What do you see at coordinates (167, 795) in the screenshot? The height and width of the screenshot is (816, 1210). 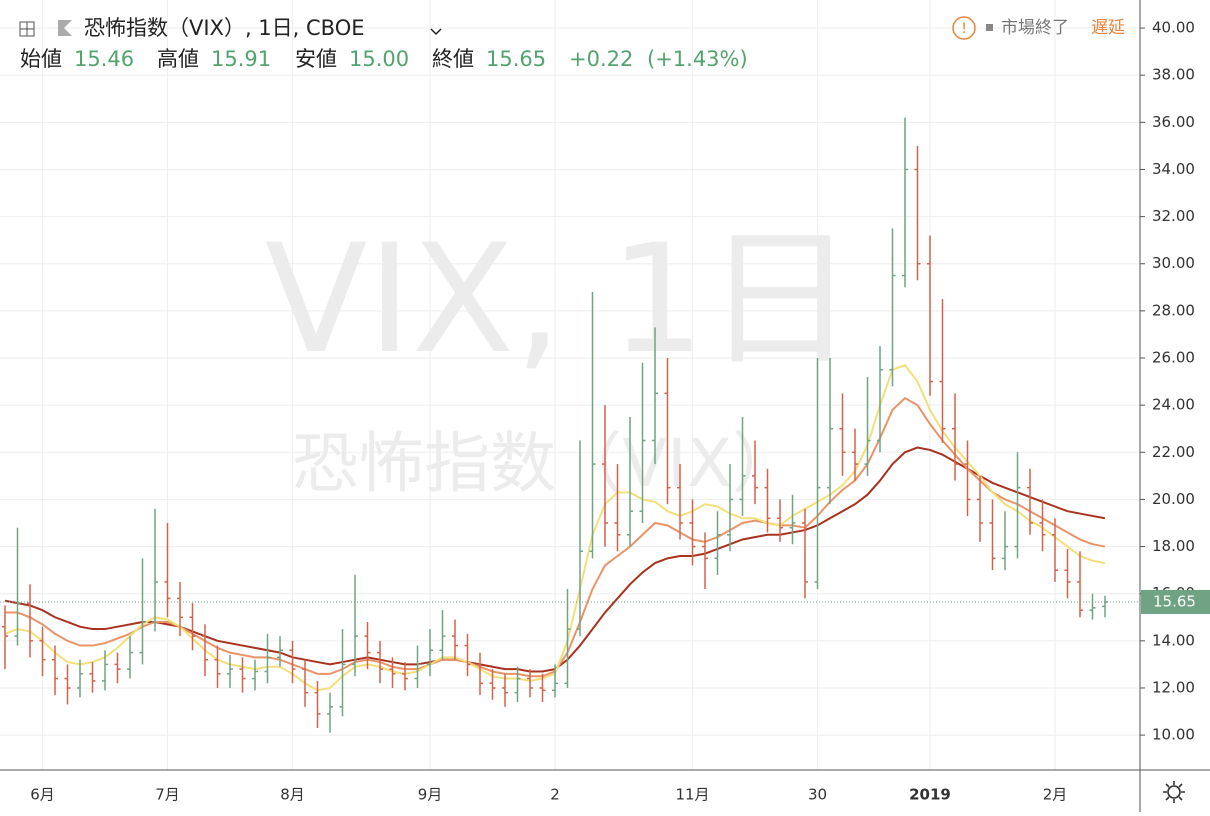 I see `x-tick-label: 7月` at bounding box center [167, 795].